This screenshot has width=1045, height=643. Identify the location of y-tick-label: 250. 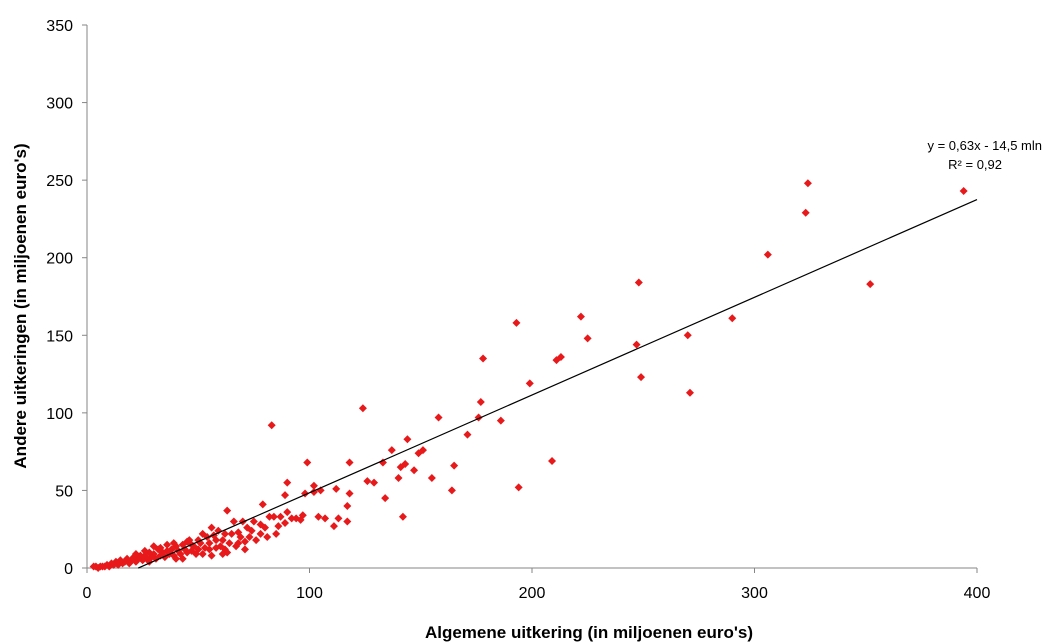
(59, 181).